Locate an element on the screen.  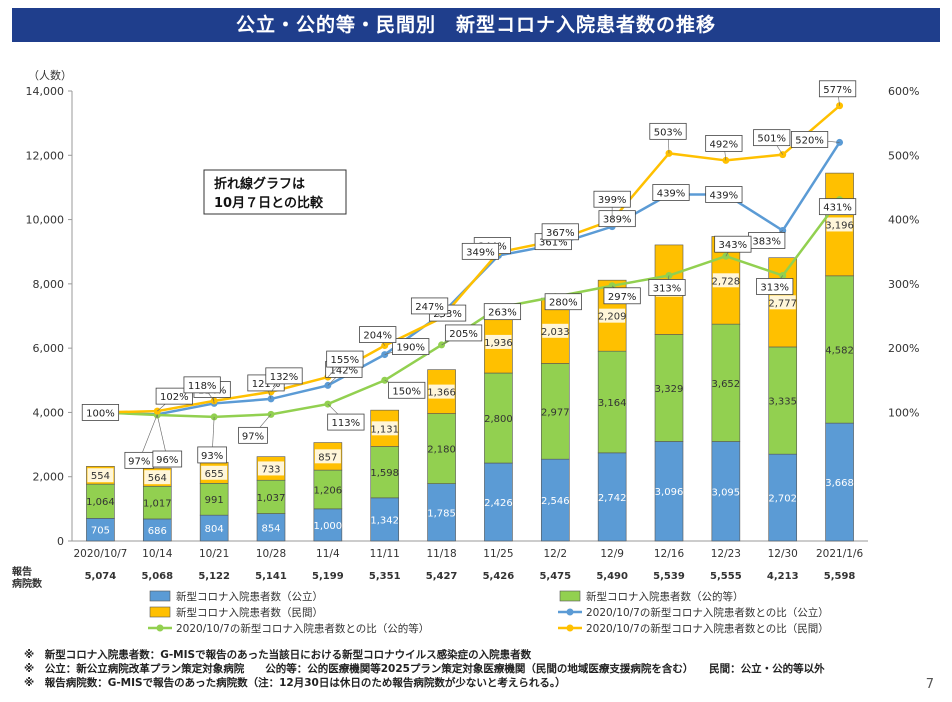
x-tick-label: 12/9 is located at coordinates (612, 554).